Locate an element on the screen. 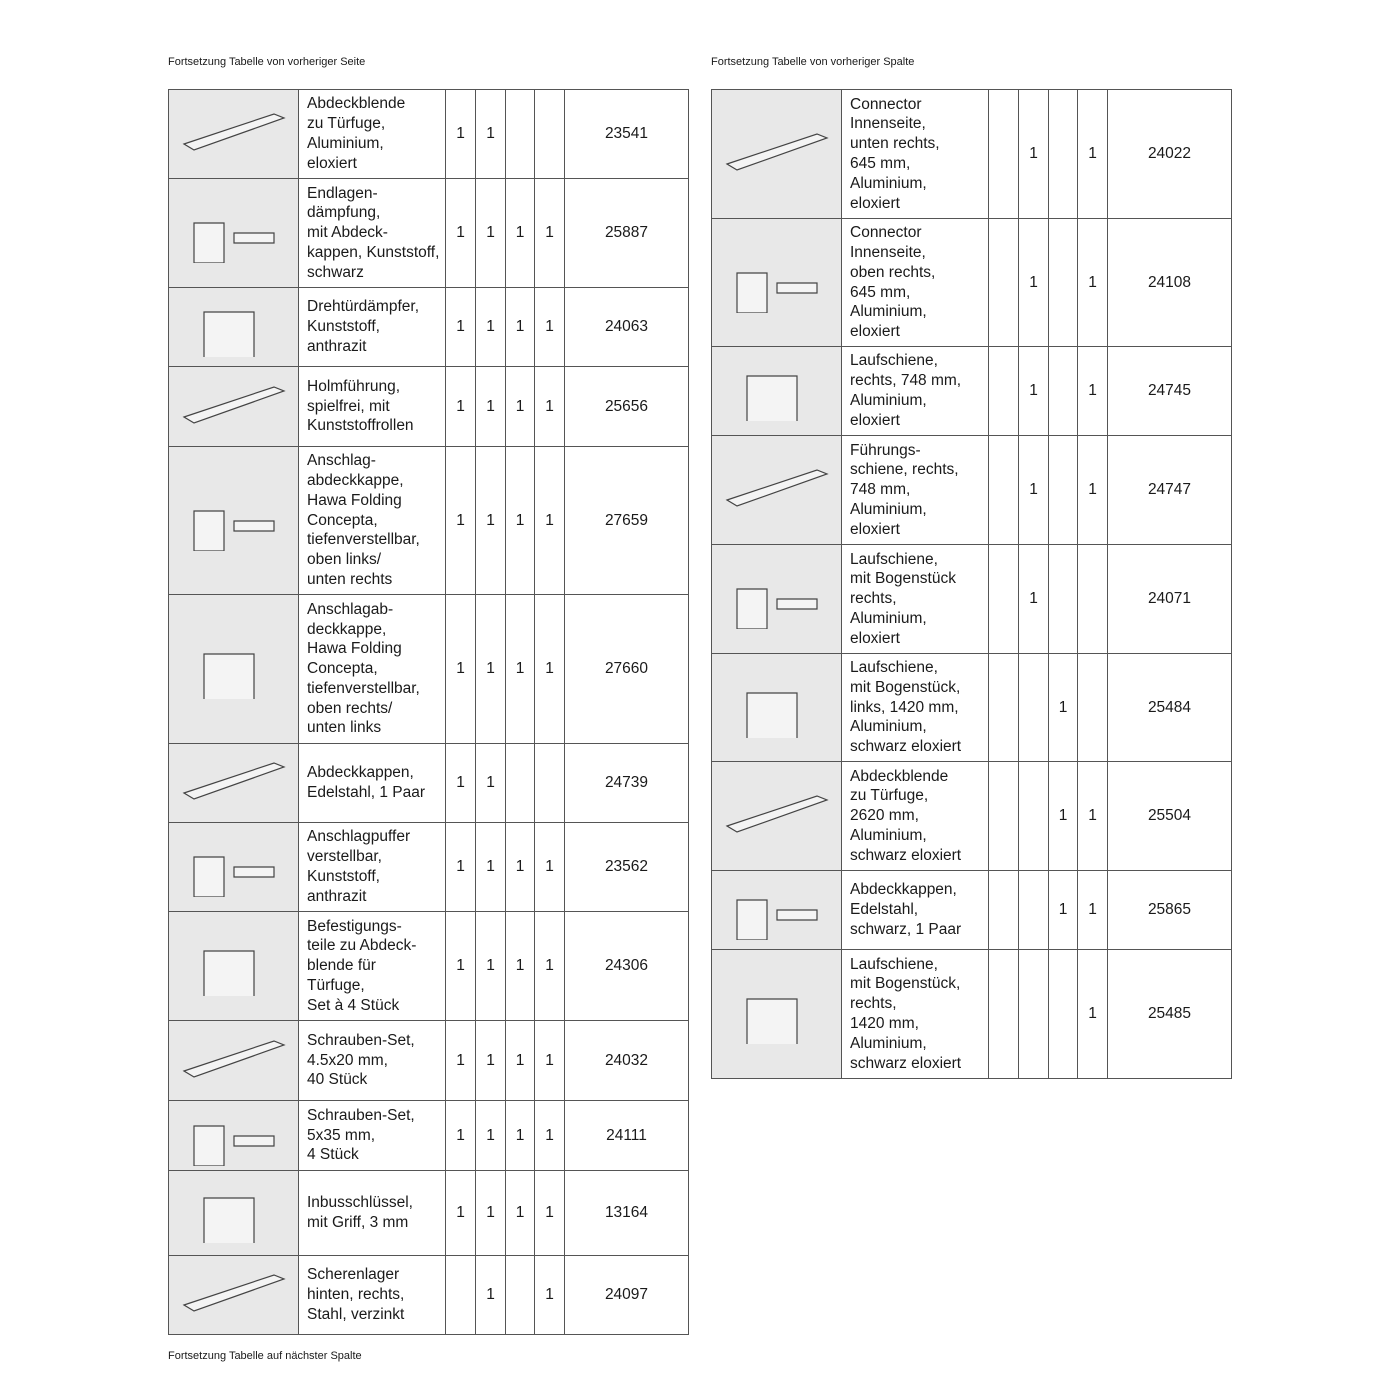  article-number: 25485 is located at coordinates (1169, 1014).